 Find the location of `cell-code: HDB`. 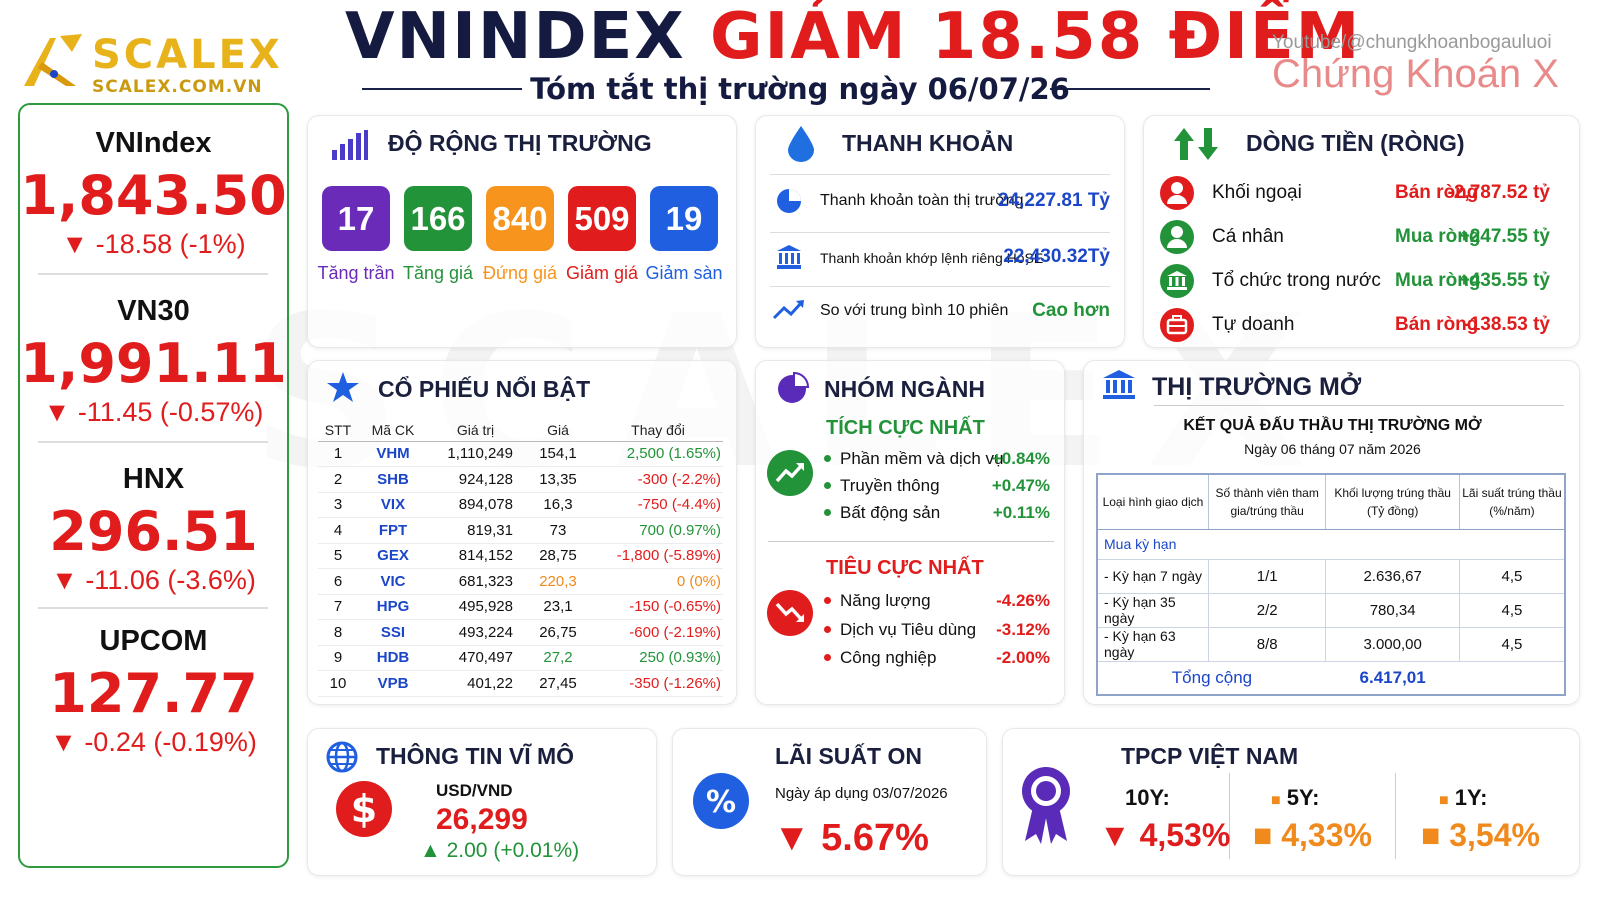

cell-code: HDB is located at coordinates (393, 658).